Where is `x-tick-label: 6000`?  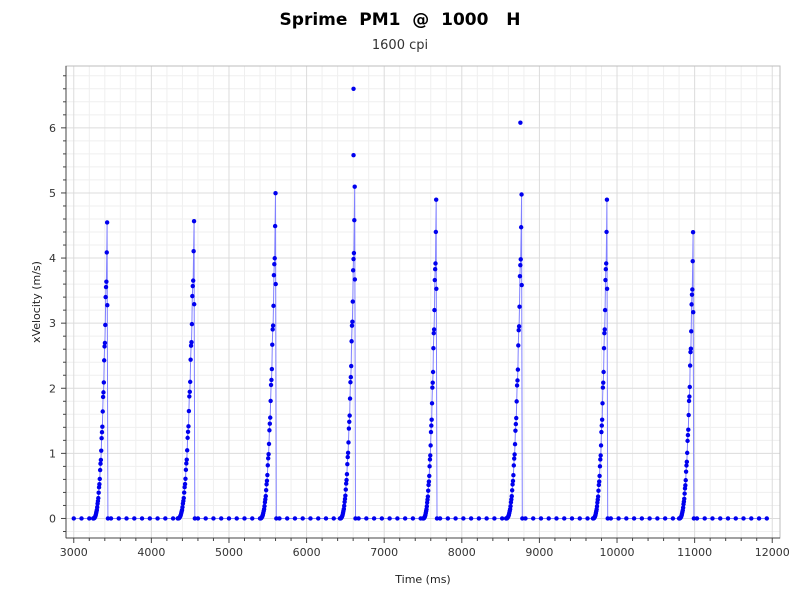 x-tick-label: 6000 is located at coordinates (307, 552).